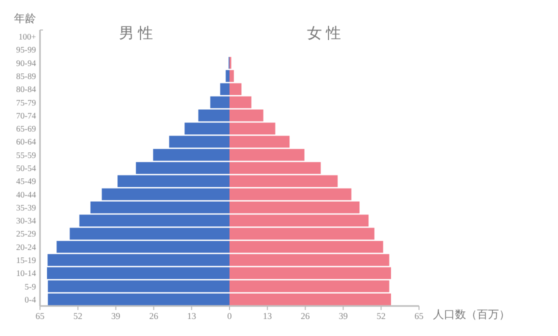 The image size is (558, 336). I want to click on y-tick-label: 45-49, so click(26, 181).